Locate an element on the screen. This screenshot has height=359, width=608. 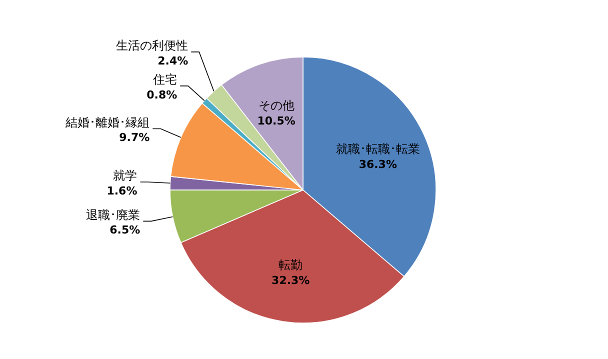
data-label: 1.6% is located at coordinates (122, 191).